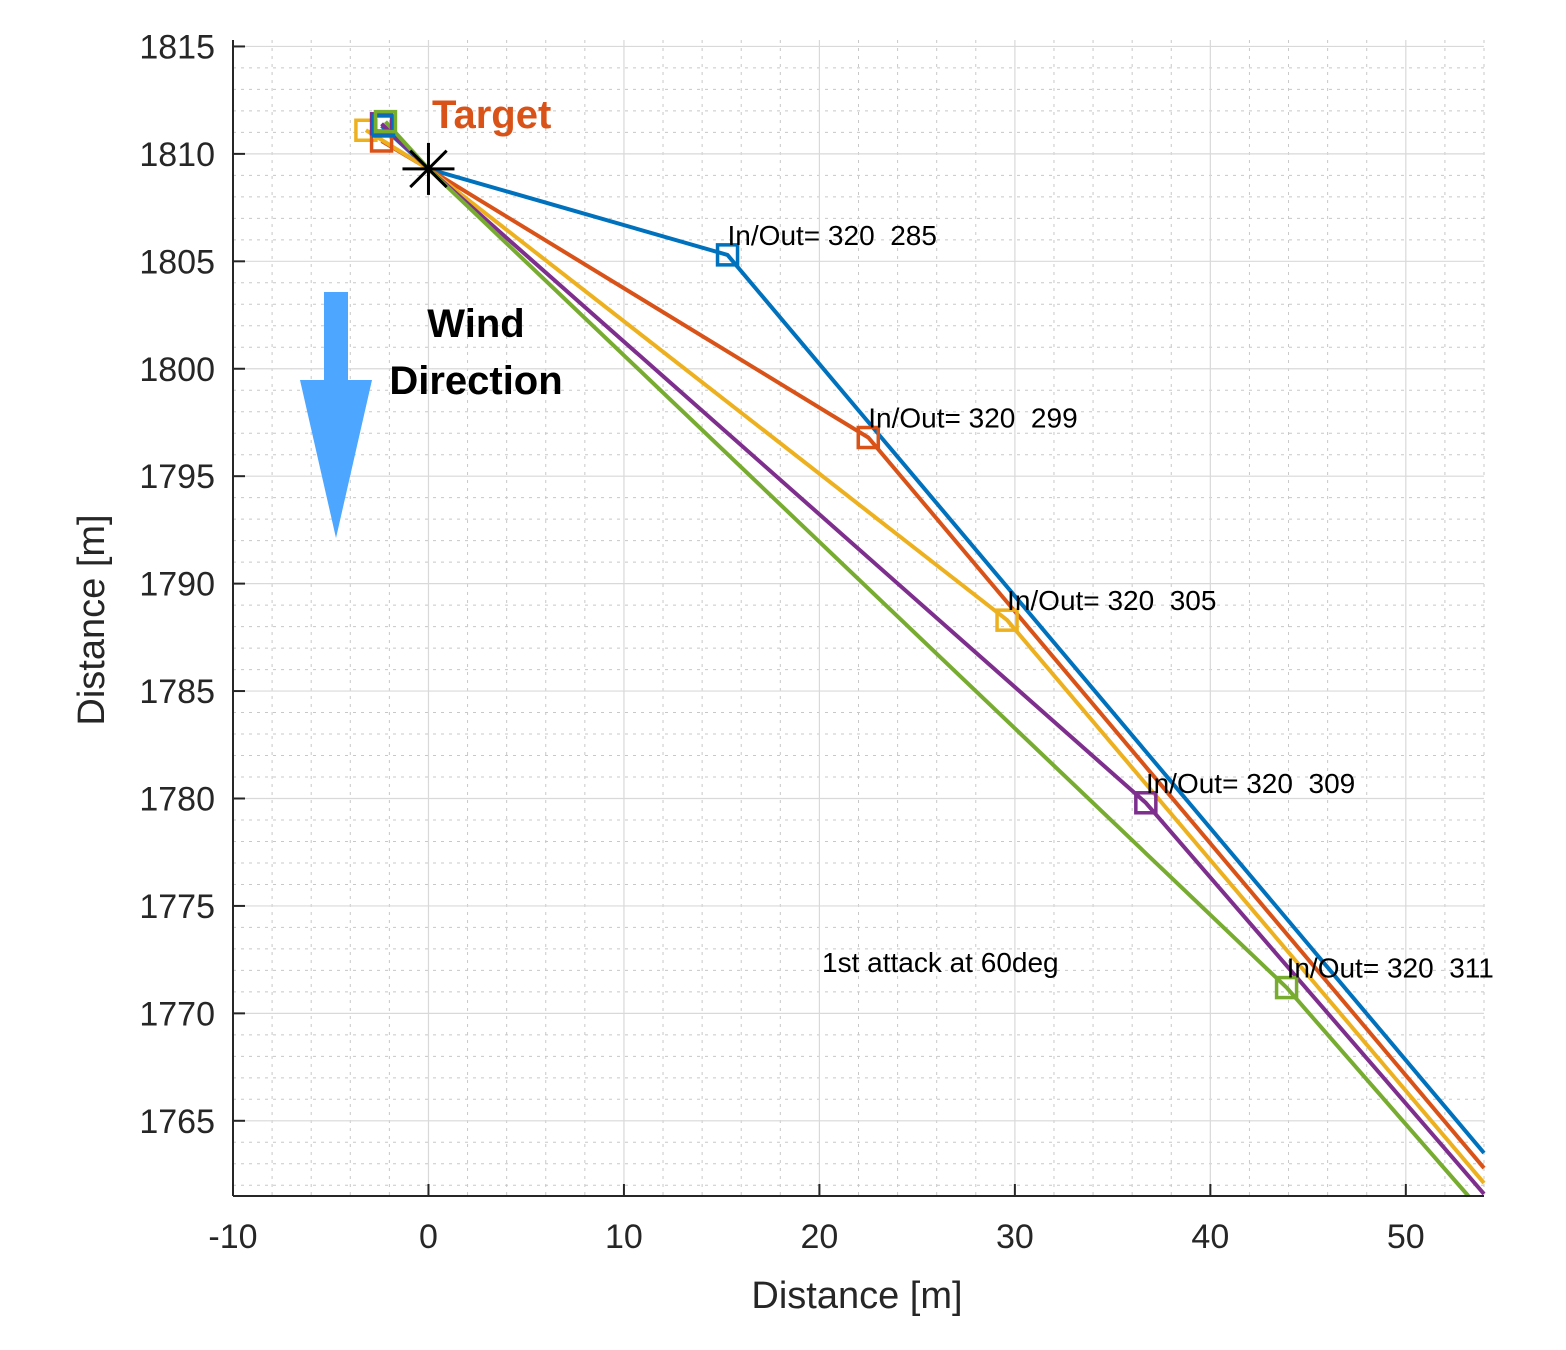 Image resolution: width=1566 pixels, height=1350 pixels. I want to click on target-marker-stroke, so click(428, 169).